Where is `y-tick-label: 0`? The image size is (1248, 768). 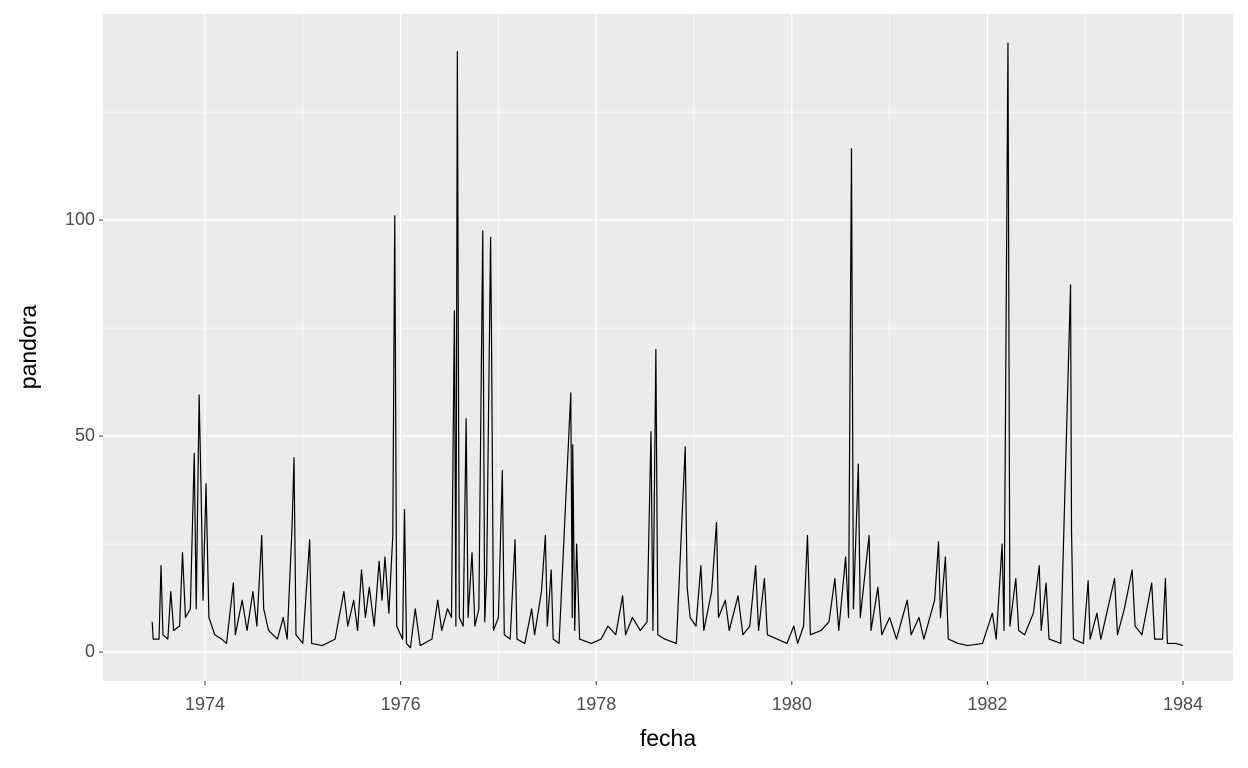 y-tick-label: 0 is located at coordinates (90, 651).